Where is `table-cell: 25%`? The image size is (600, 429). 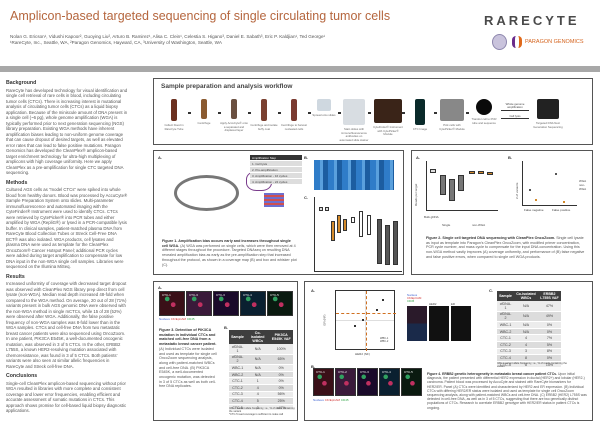
table-cell: 25% is located at coordinates (281, 401).